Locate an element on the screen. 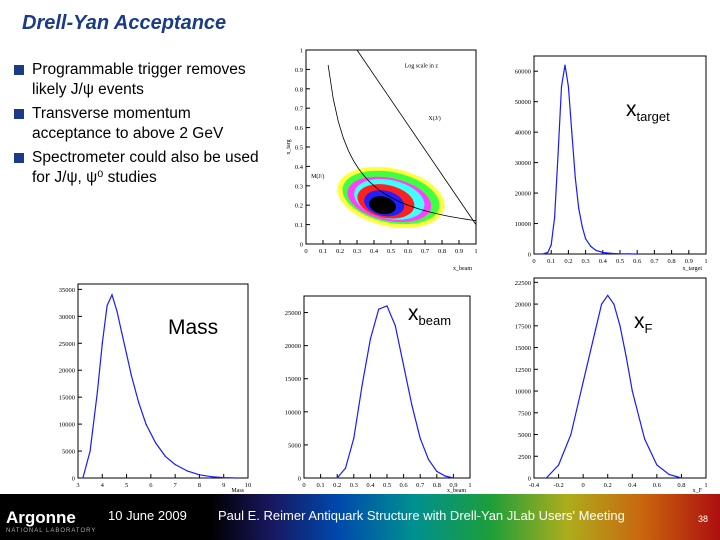  xf-label: xF is located at coordinates (643, 323).